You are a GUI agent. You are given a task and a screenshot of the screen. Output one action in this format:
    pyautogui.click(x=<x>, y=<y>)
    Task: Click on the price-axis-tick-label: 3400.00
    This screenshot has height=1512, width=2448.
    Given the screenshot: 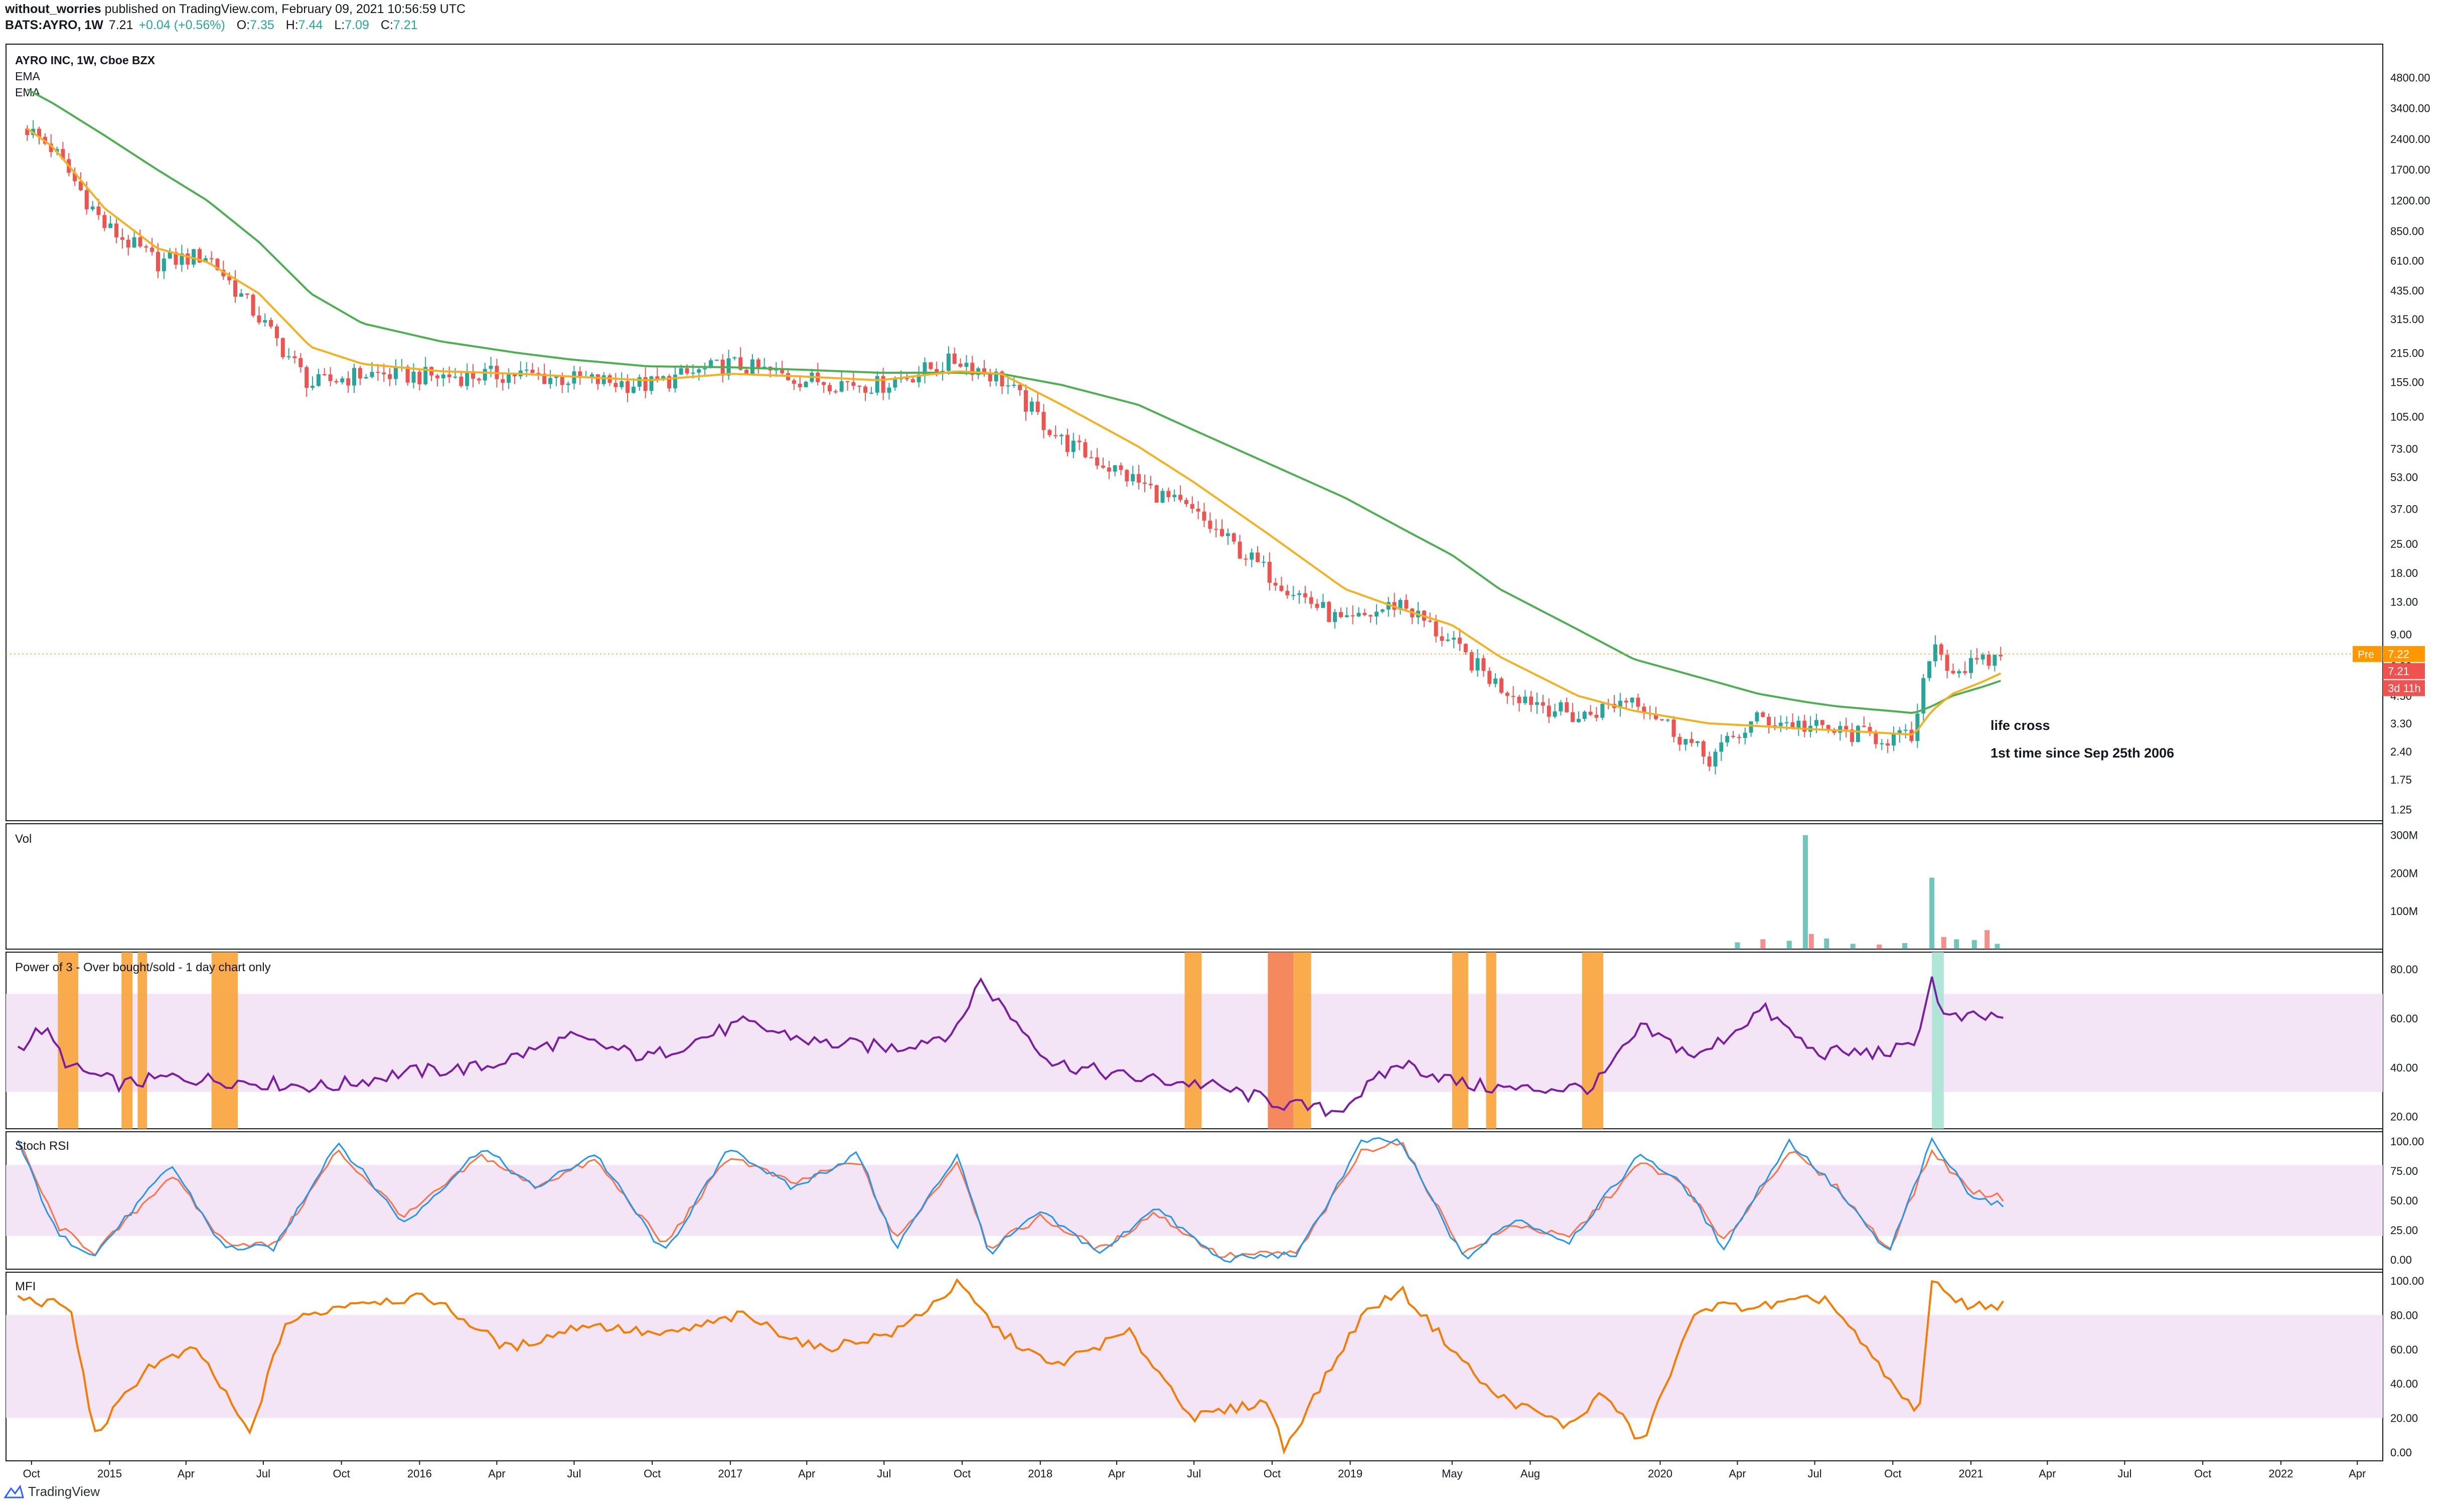 What is the action you would take?
    pyautogui.click(x=2410, y=109)
    